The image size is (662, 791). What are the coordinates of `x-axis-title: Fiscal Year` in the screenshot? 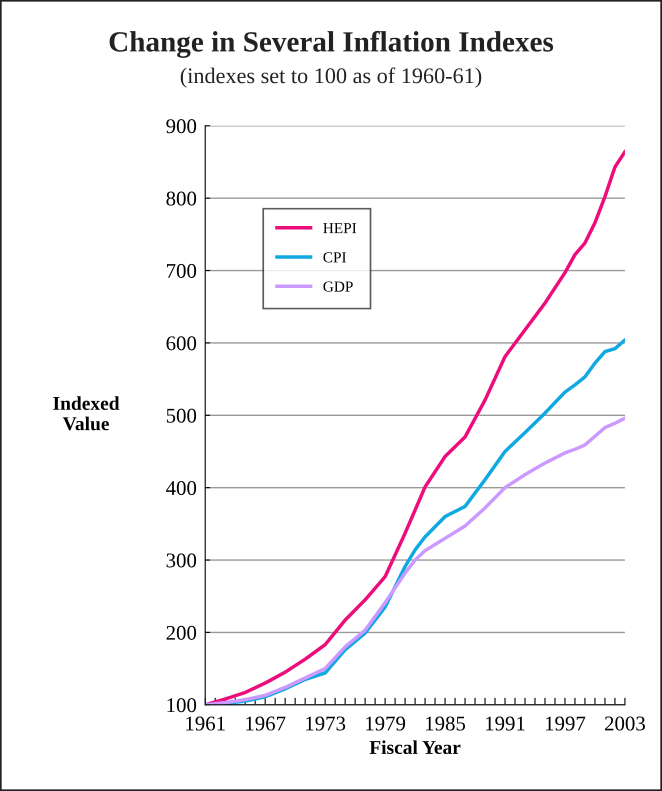 It's located at (415, 747).